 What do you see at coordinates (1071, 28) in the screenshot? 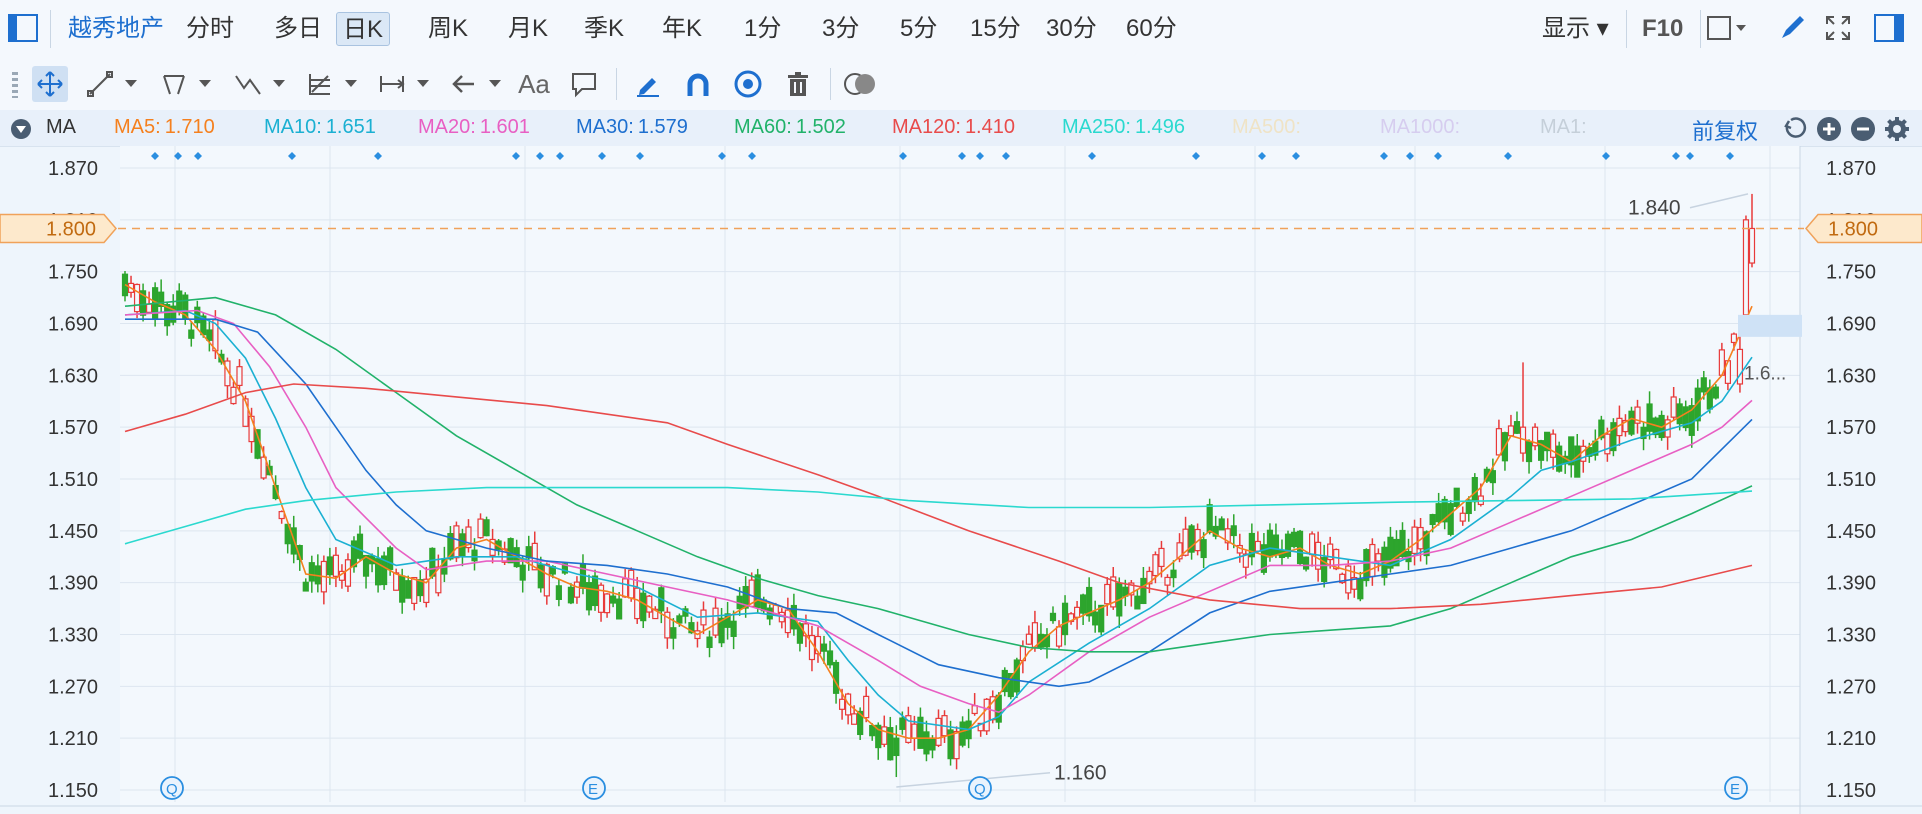
I see `tab-11: 30分` at bounding box center [1071, 28].